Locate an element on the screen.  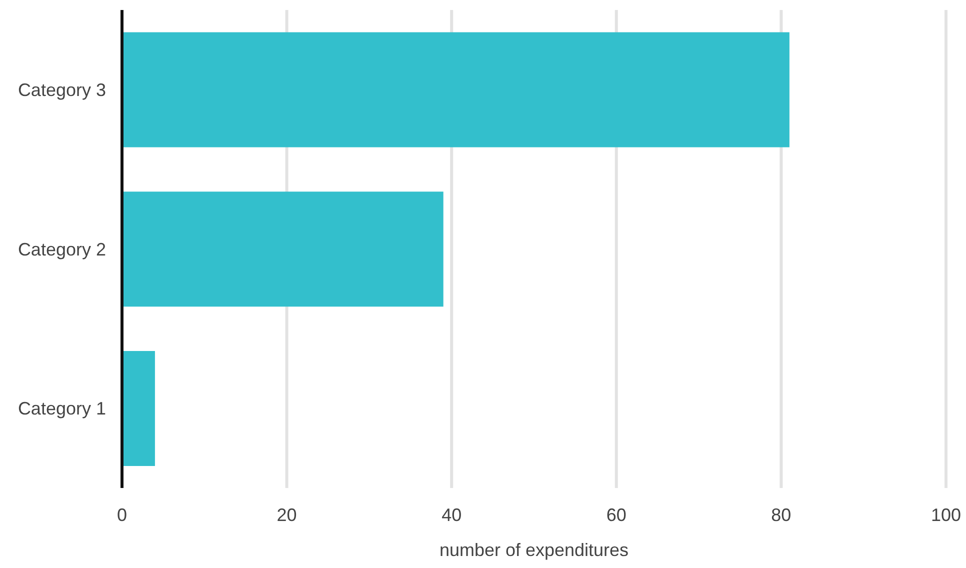
x-axis-title: number of expenditures is located at coordinates (534, 550).